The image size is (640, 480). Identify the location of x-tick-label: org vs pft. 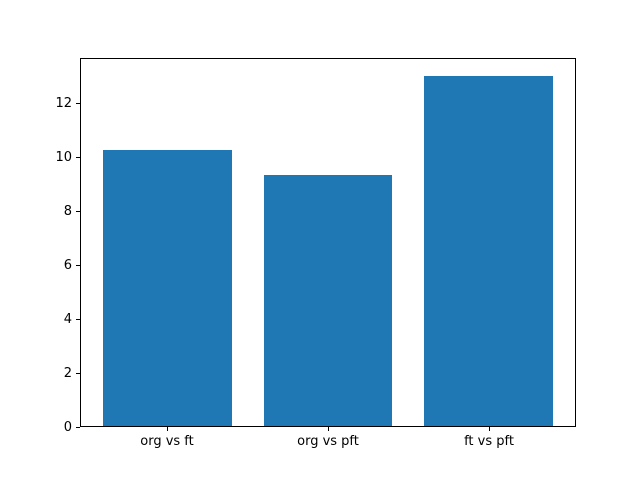
(328, 441).